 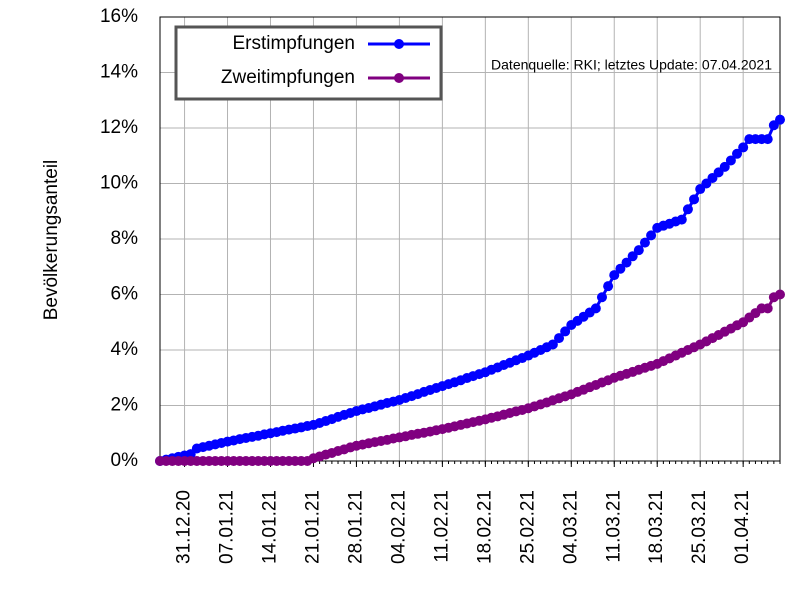 I want to click on y-tick-label: 0%, so click(x=125, y=460).